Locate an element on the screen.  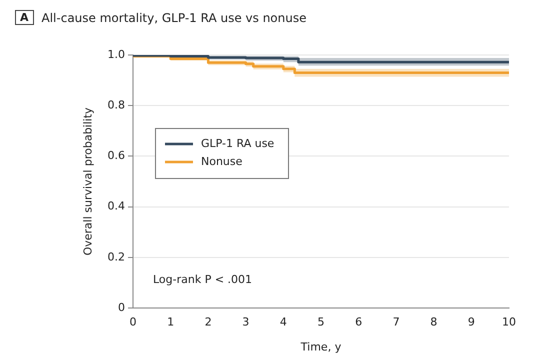
x-tick-label: 0 is located at coordinates (133, 321).